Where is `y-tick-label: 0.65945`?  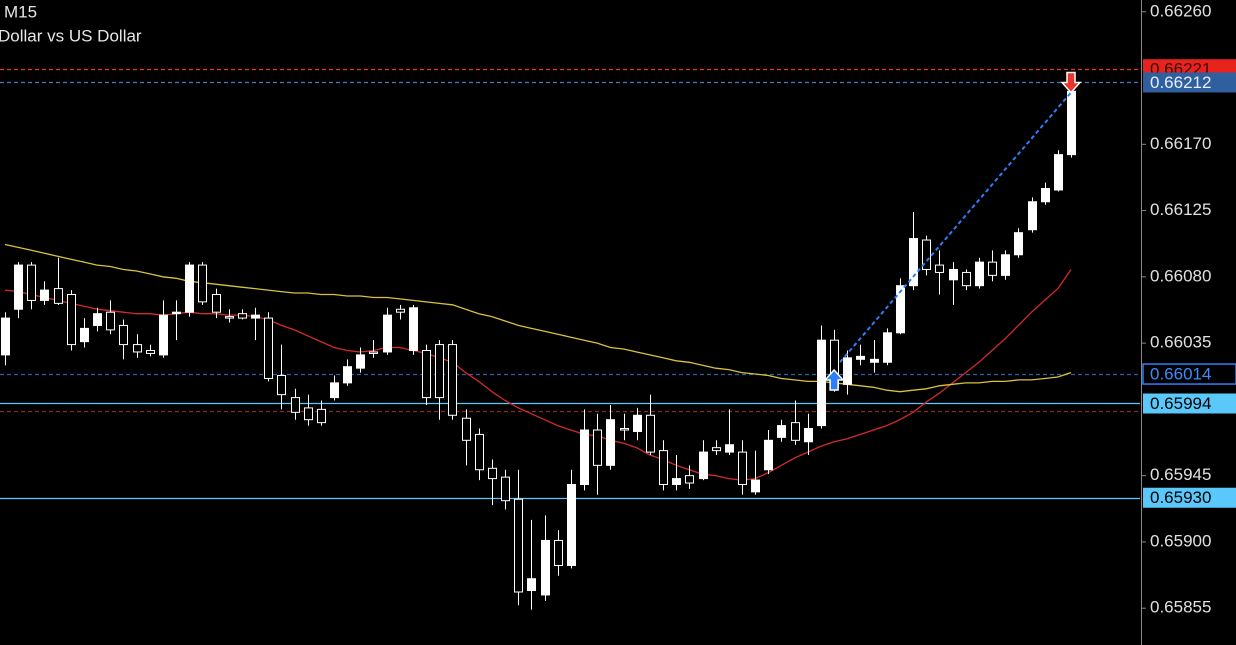 y-tick-label: 0.65945 is located at coordinates (1180, 474).